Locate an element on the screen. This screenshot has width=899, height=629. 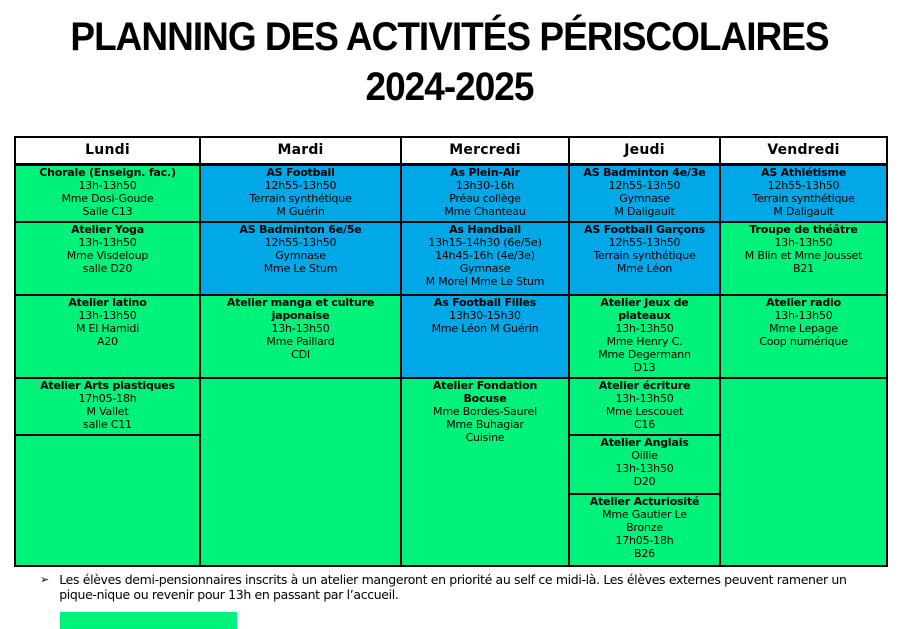
activity-details: 13h30-16h Préau collège Mme Chanteau is located at coordinates (485, 198).